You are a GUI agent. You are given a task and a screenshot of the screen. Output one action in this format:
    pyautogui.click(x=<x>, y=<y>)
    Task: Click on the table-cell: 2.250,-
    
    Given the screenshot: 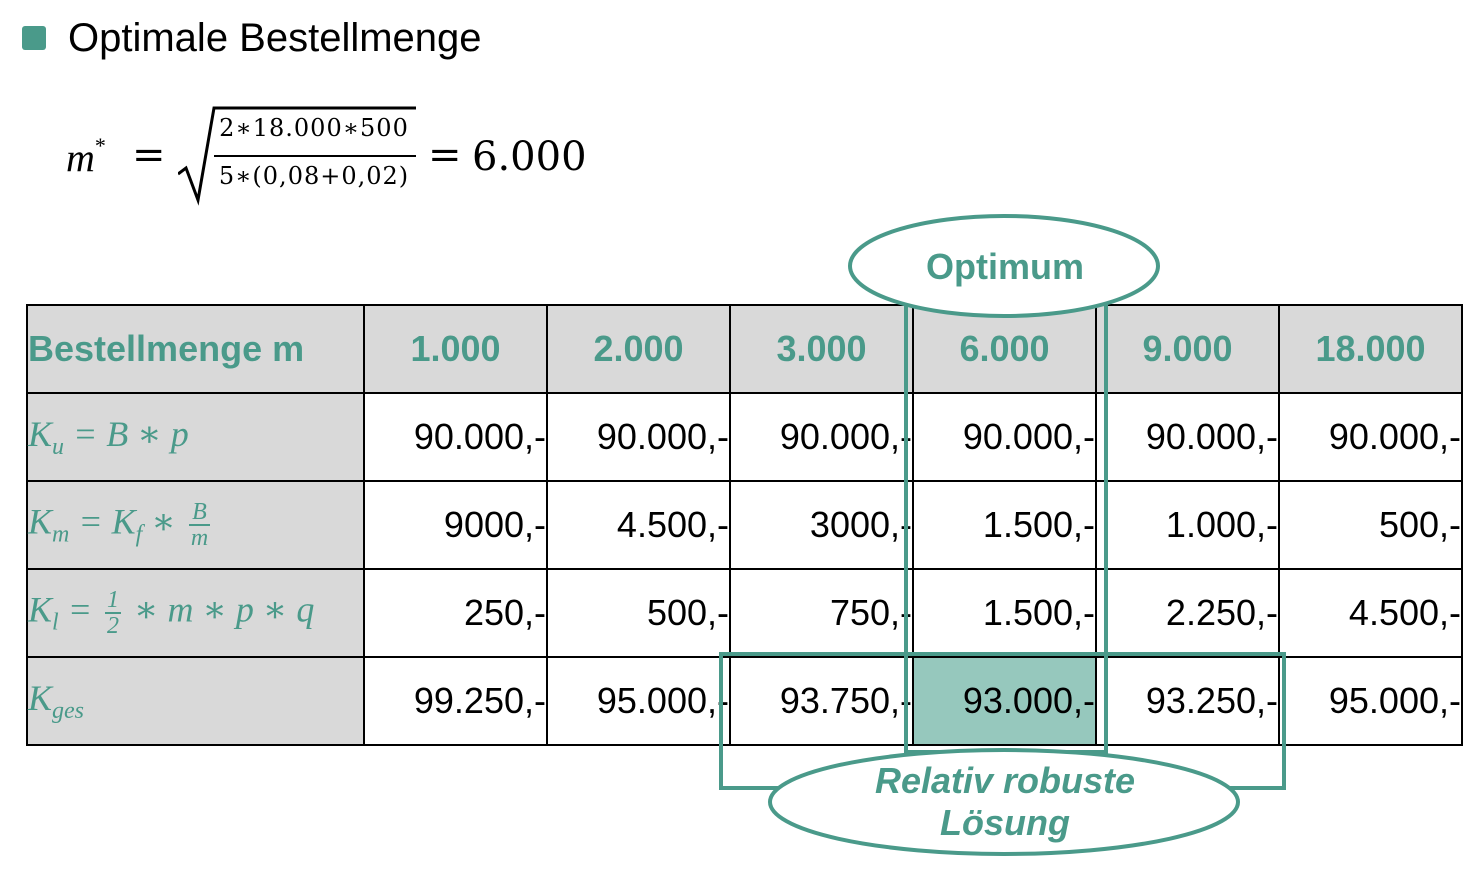 What is the action you would take?
    pyautogui.click(x=1187, y=613)
    